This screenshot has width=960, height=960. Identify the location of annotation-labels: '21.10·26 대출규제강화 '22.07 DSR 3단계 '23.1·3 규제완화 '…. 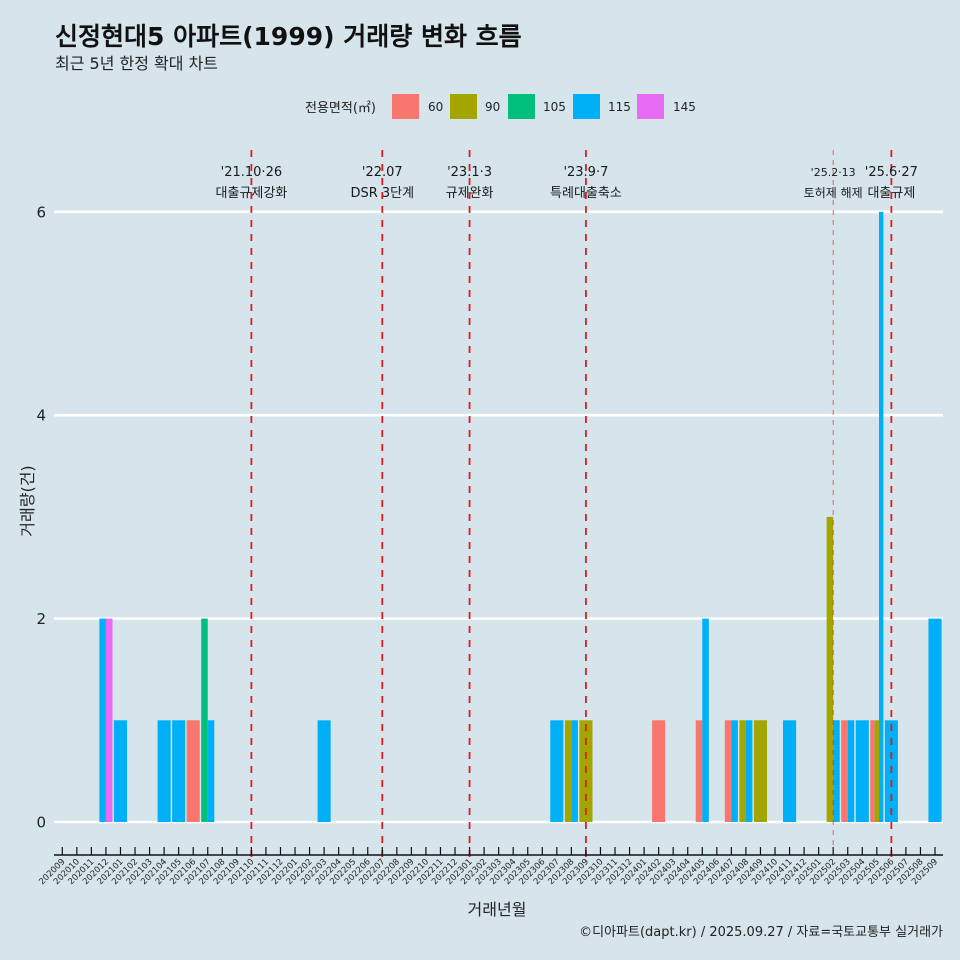
(567, 183).